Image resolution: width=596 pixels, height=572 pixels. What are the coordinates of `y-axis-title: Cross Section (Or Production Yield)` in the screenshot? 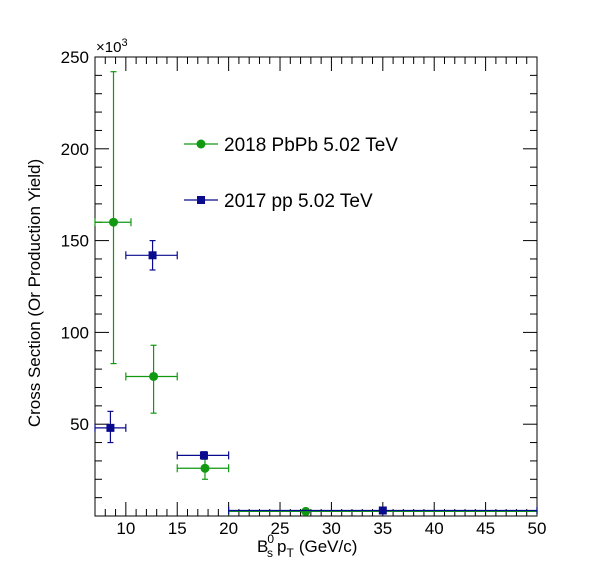 It's located at (34, 293).